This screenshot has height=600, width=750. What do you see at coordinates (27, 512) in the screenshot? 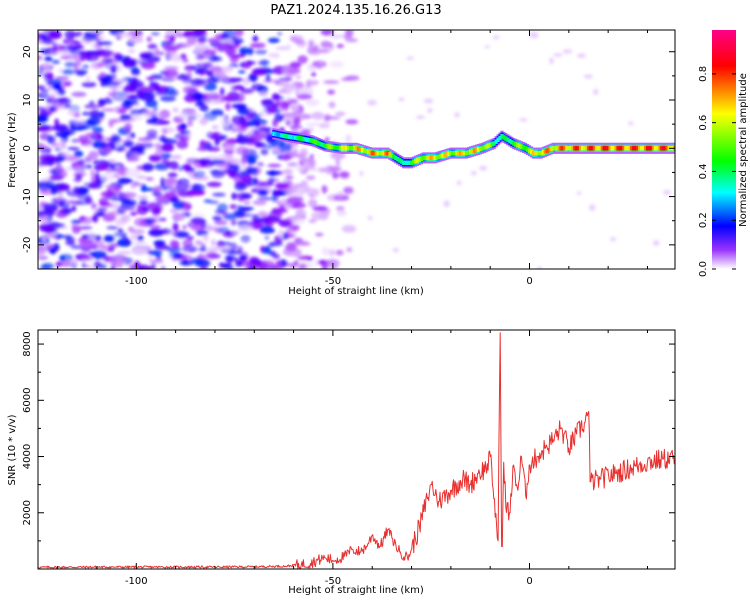
I see `y-tick-label: 2000` at bounding box center [27, 512].